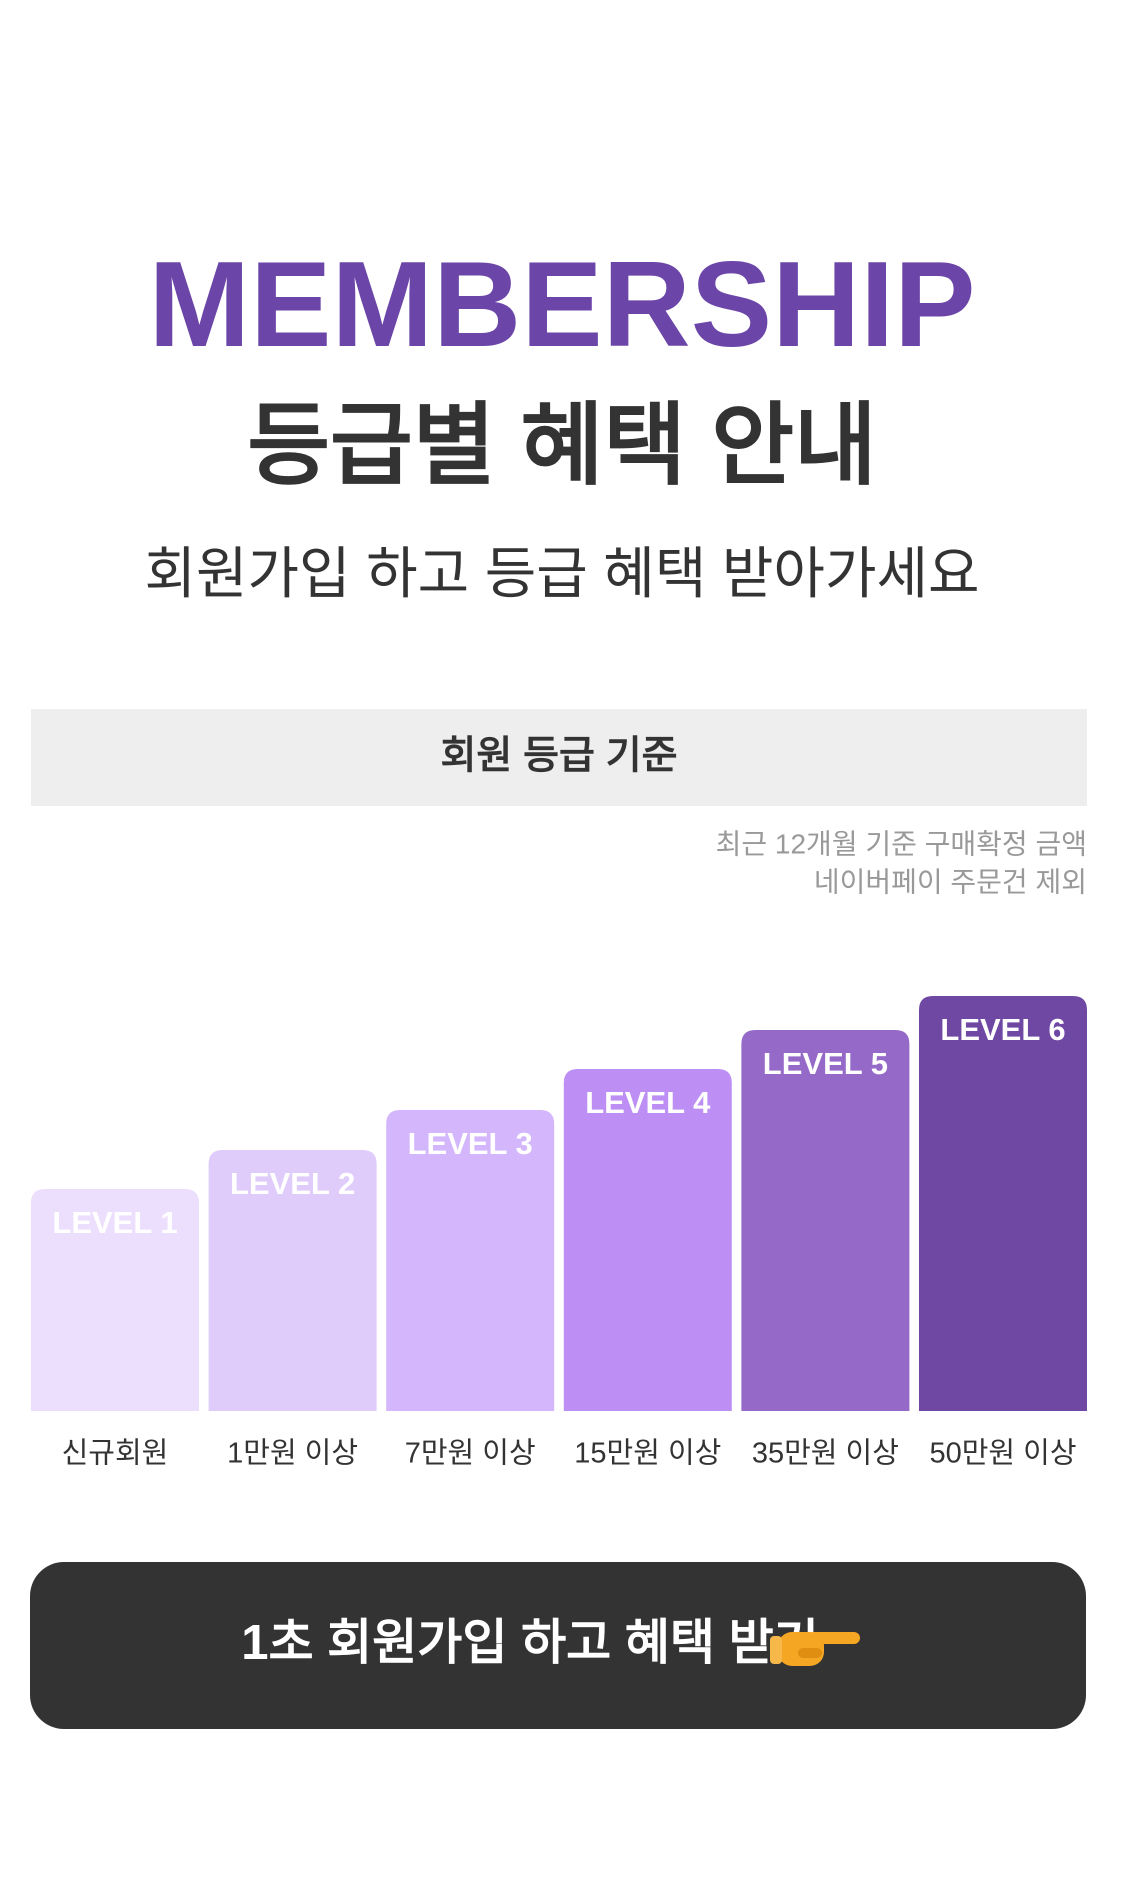 This screenshot has height=1902, width=1125. I want to click on criteria-note: 최근 12개월 기준 구매확정 금액, so click(901, 843).